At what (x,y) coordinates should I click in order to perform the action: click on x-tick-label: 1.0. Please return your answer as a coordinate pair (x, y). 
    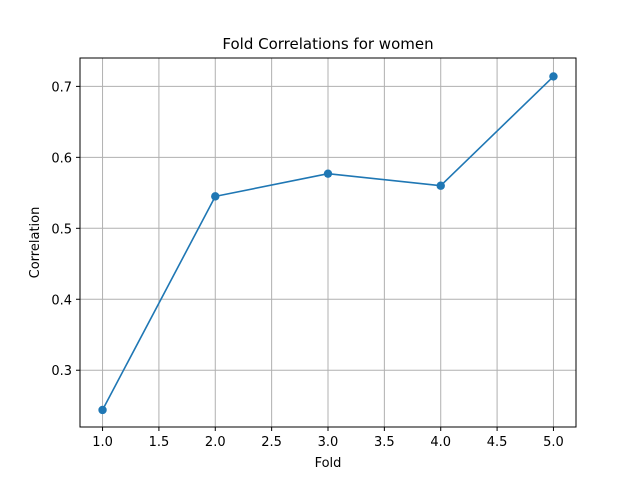
    Looking at the image, I should click on (102, 442).